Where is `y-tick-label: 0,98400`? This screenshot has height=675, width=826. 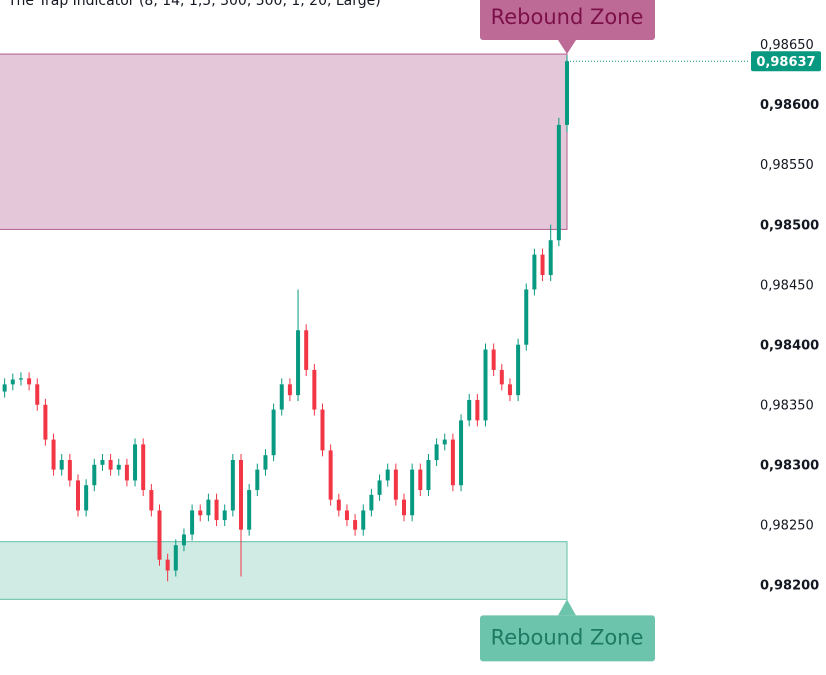
y-tick-label: 0,98400 is located at coordinates (789, 345).